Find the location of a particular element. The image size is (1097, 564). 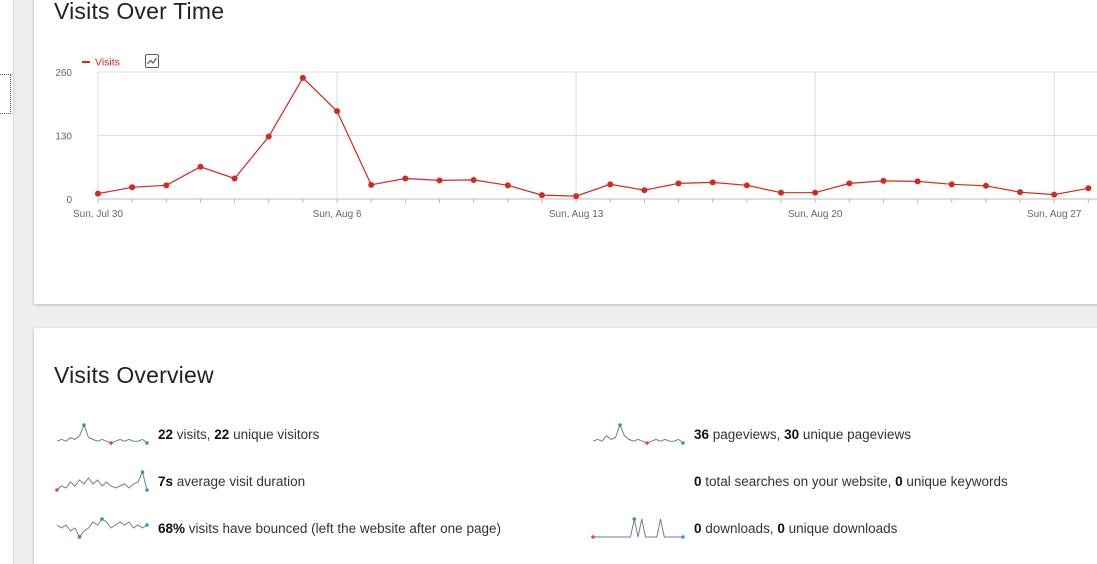

metric-text: 0 downloads, 0 unique downloads is located at coordinates (796, 528).